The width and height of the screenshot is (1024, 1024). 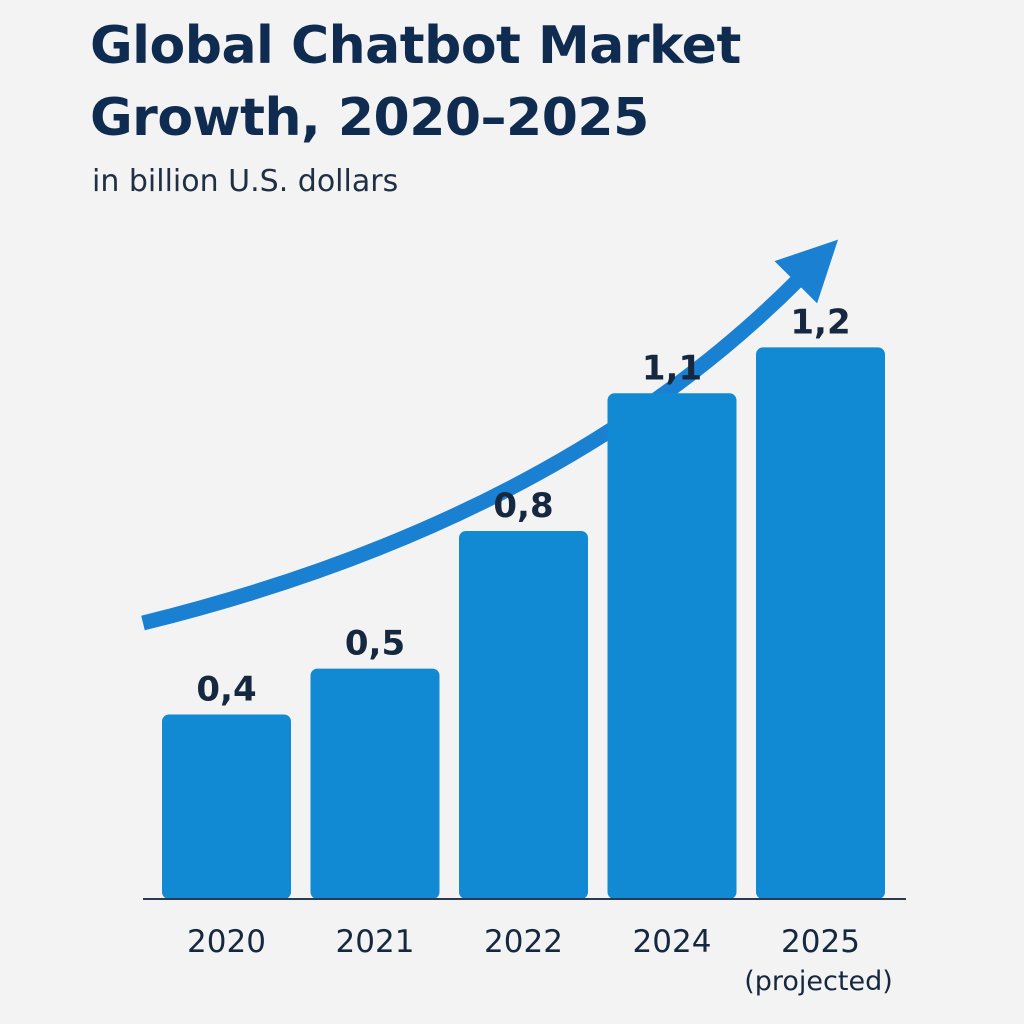 I want to click on bar-2025, so click(x=820, y=623).